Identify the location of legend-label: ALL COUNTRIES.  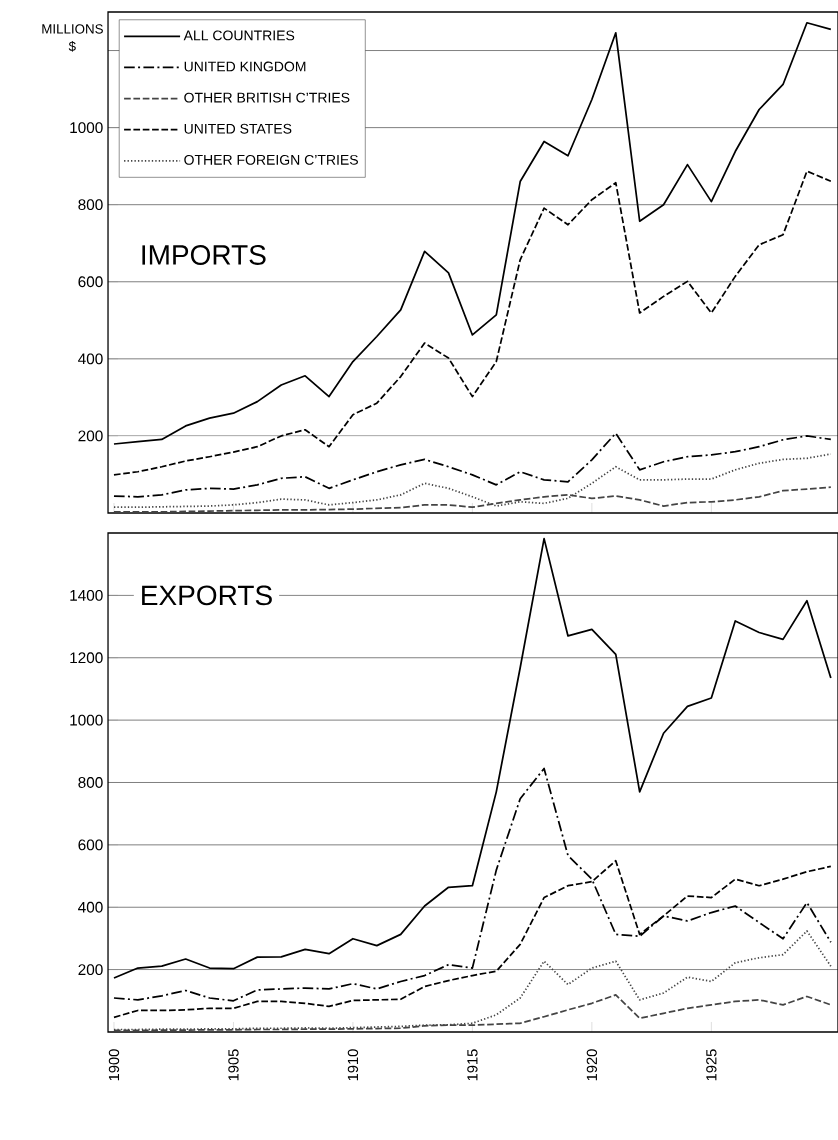
(239, 35).